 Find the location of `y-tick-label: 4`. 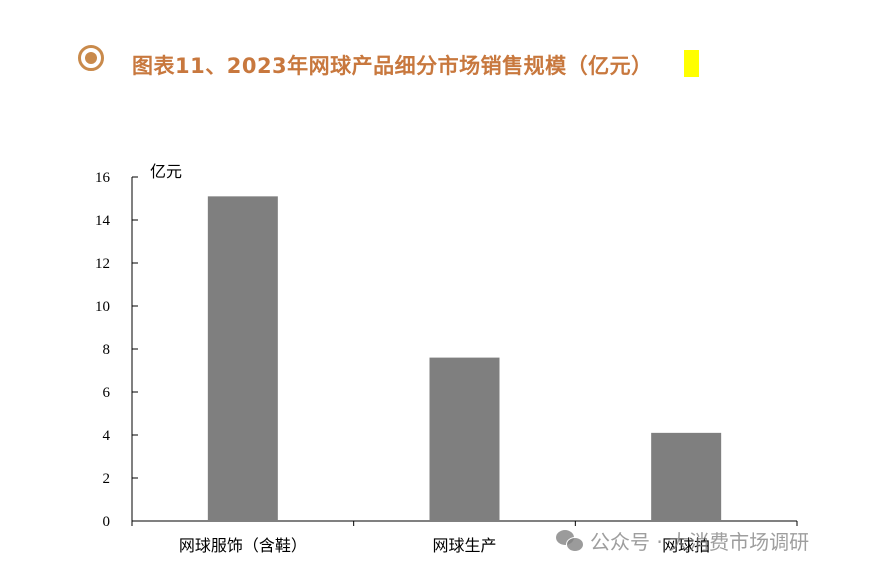

y-tick-label: 4 is located at coordinates (107, 436).